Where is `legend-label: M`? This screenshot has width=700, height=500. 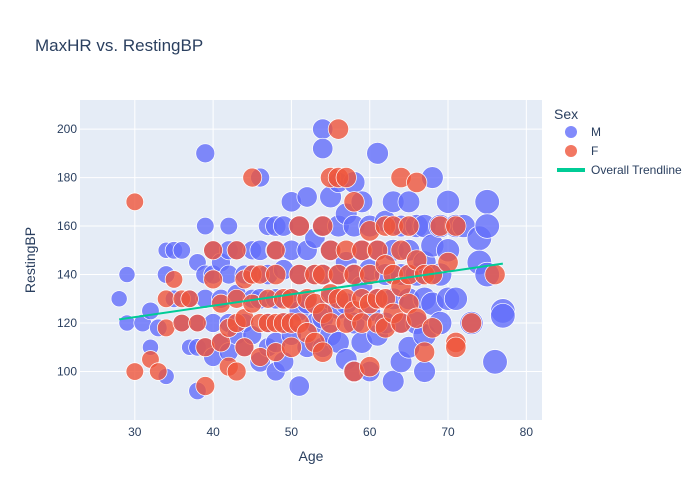 legend-label: M is located at coordinates (596, 132).